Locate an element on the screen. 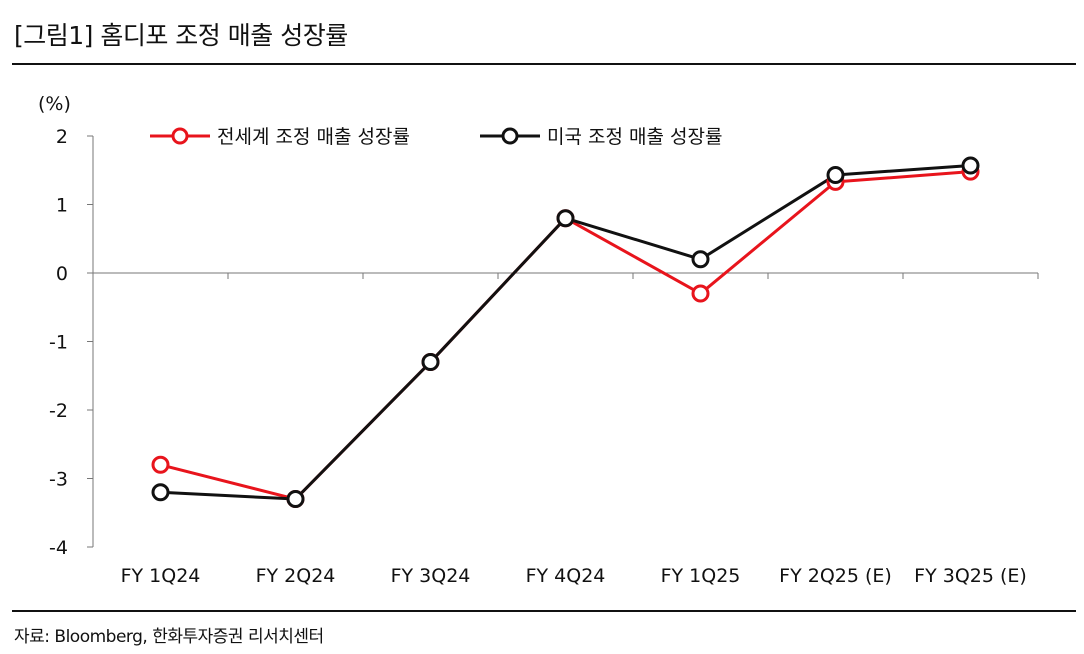  x-tick-label: FY 3Q25 (E) is located at coordinates (970, 576).